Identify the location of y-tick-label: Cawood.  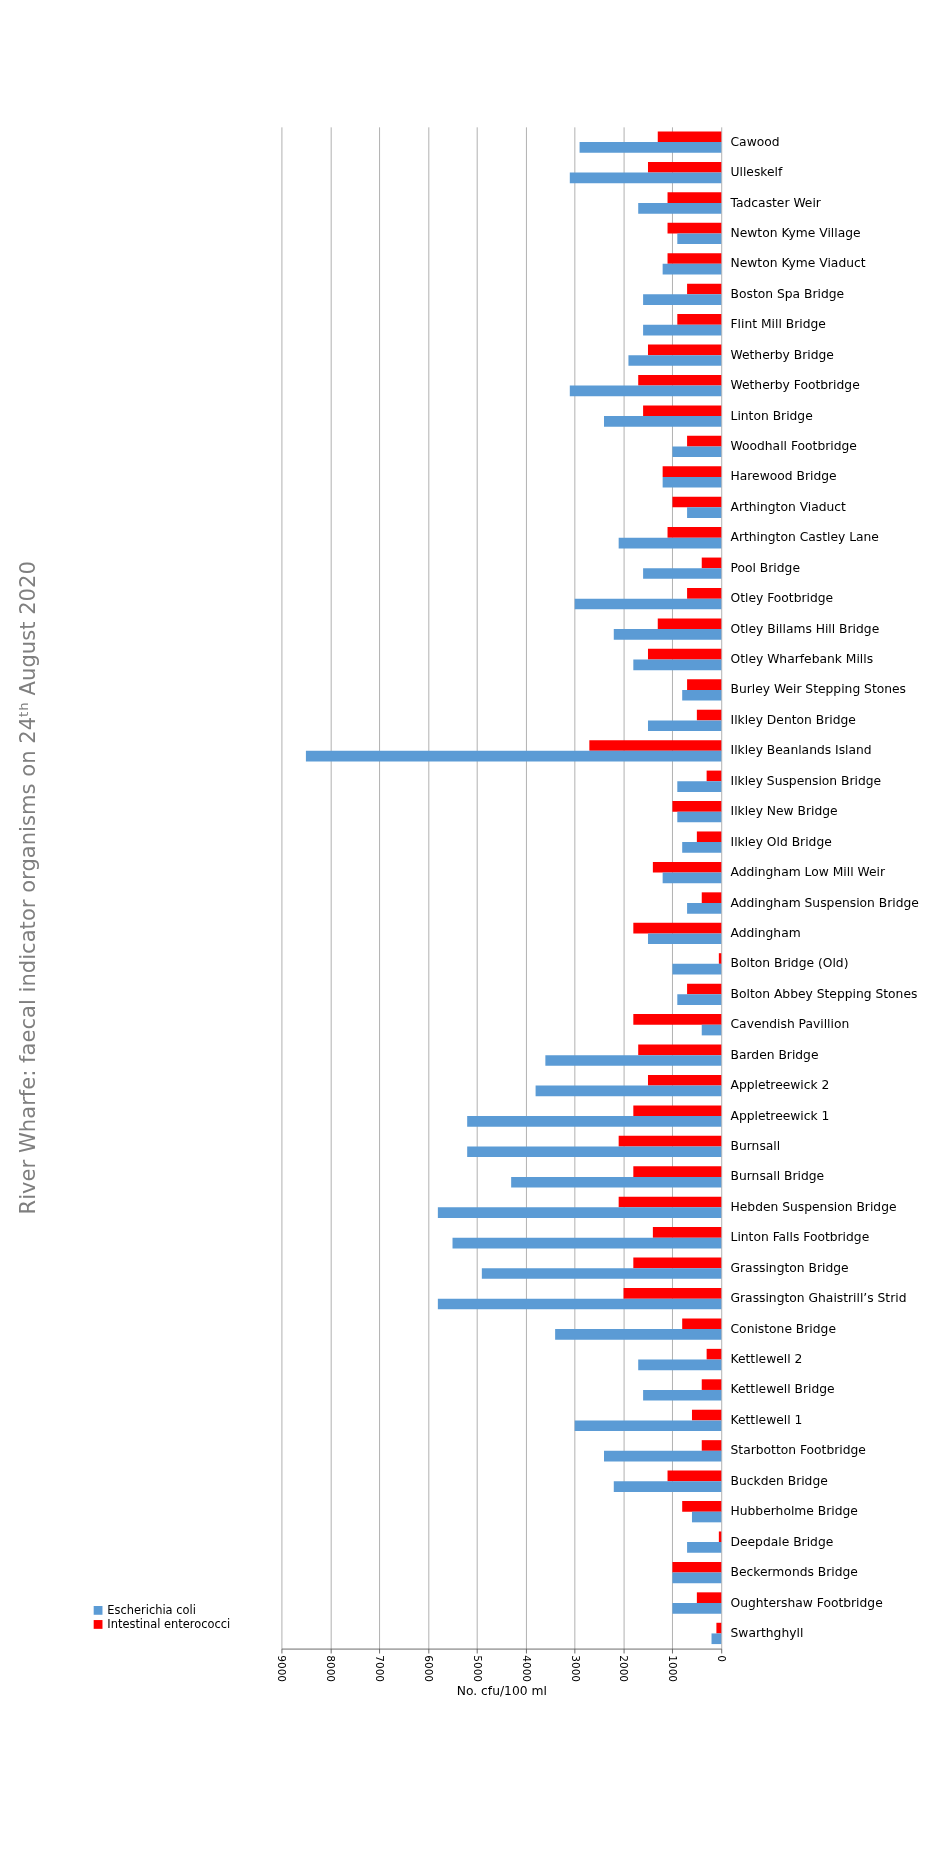
(755, 141).